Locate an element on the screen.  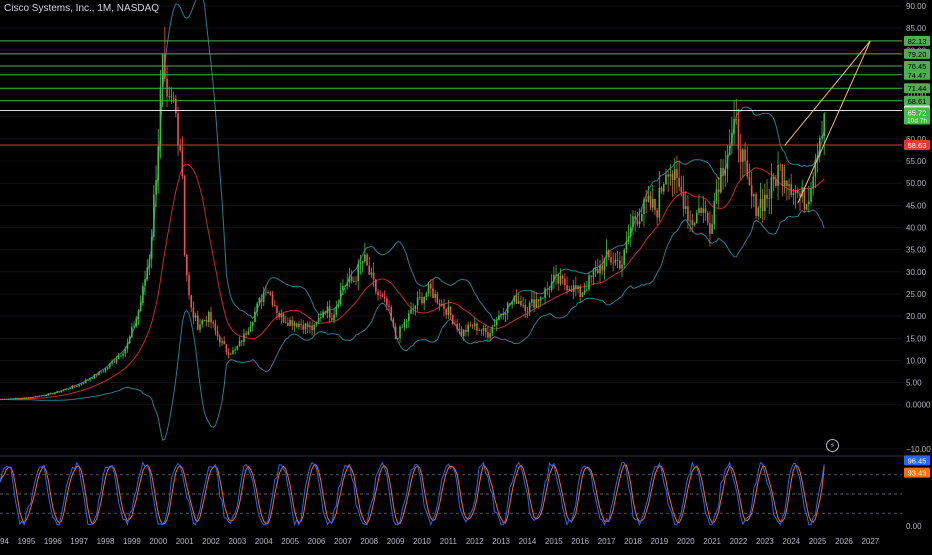
level-badge-label: 68.61 is located at coordinates (917, 101).